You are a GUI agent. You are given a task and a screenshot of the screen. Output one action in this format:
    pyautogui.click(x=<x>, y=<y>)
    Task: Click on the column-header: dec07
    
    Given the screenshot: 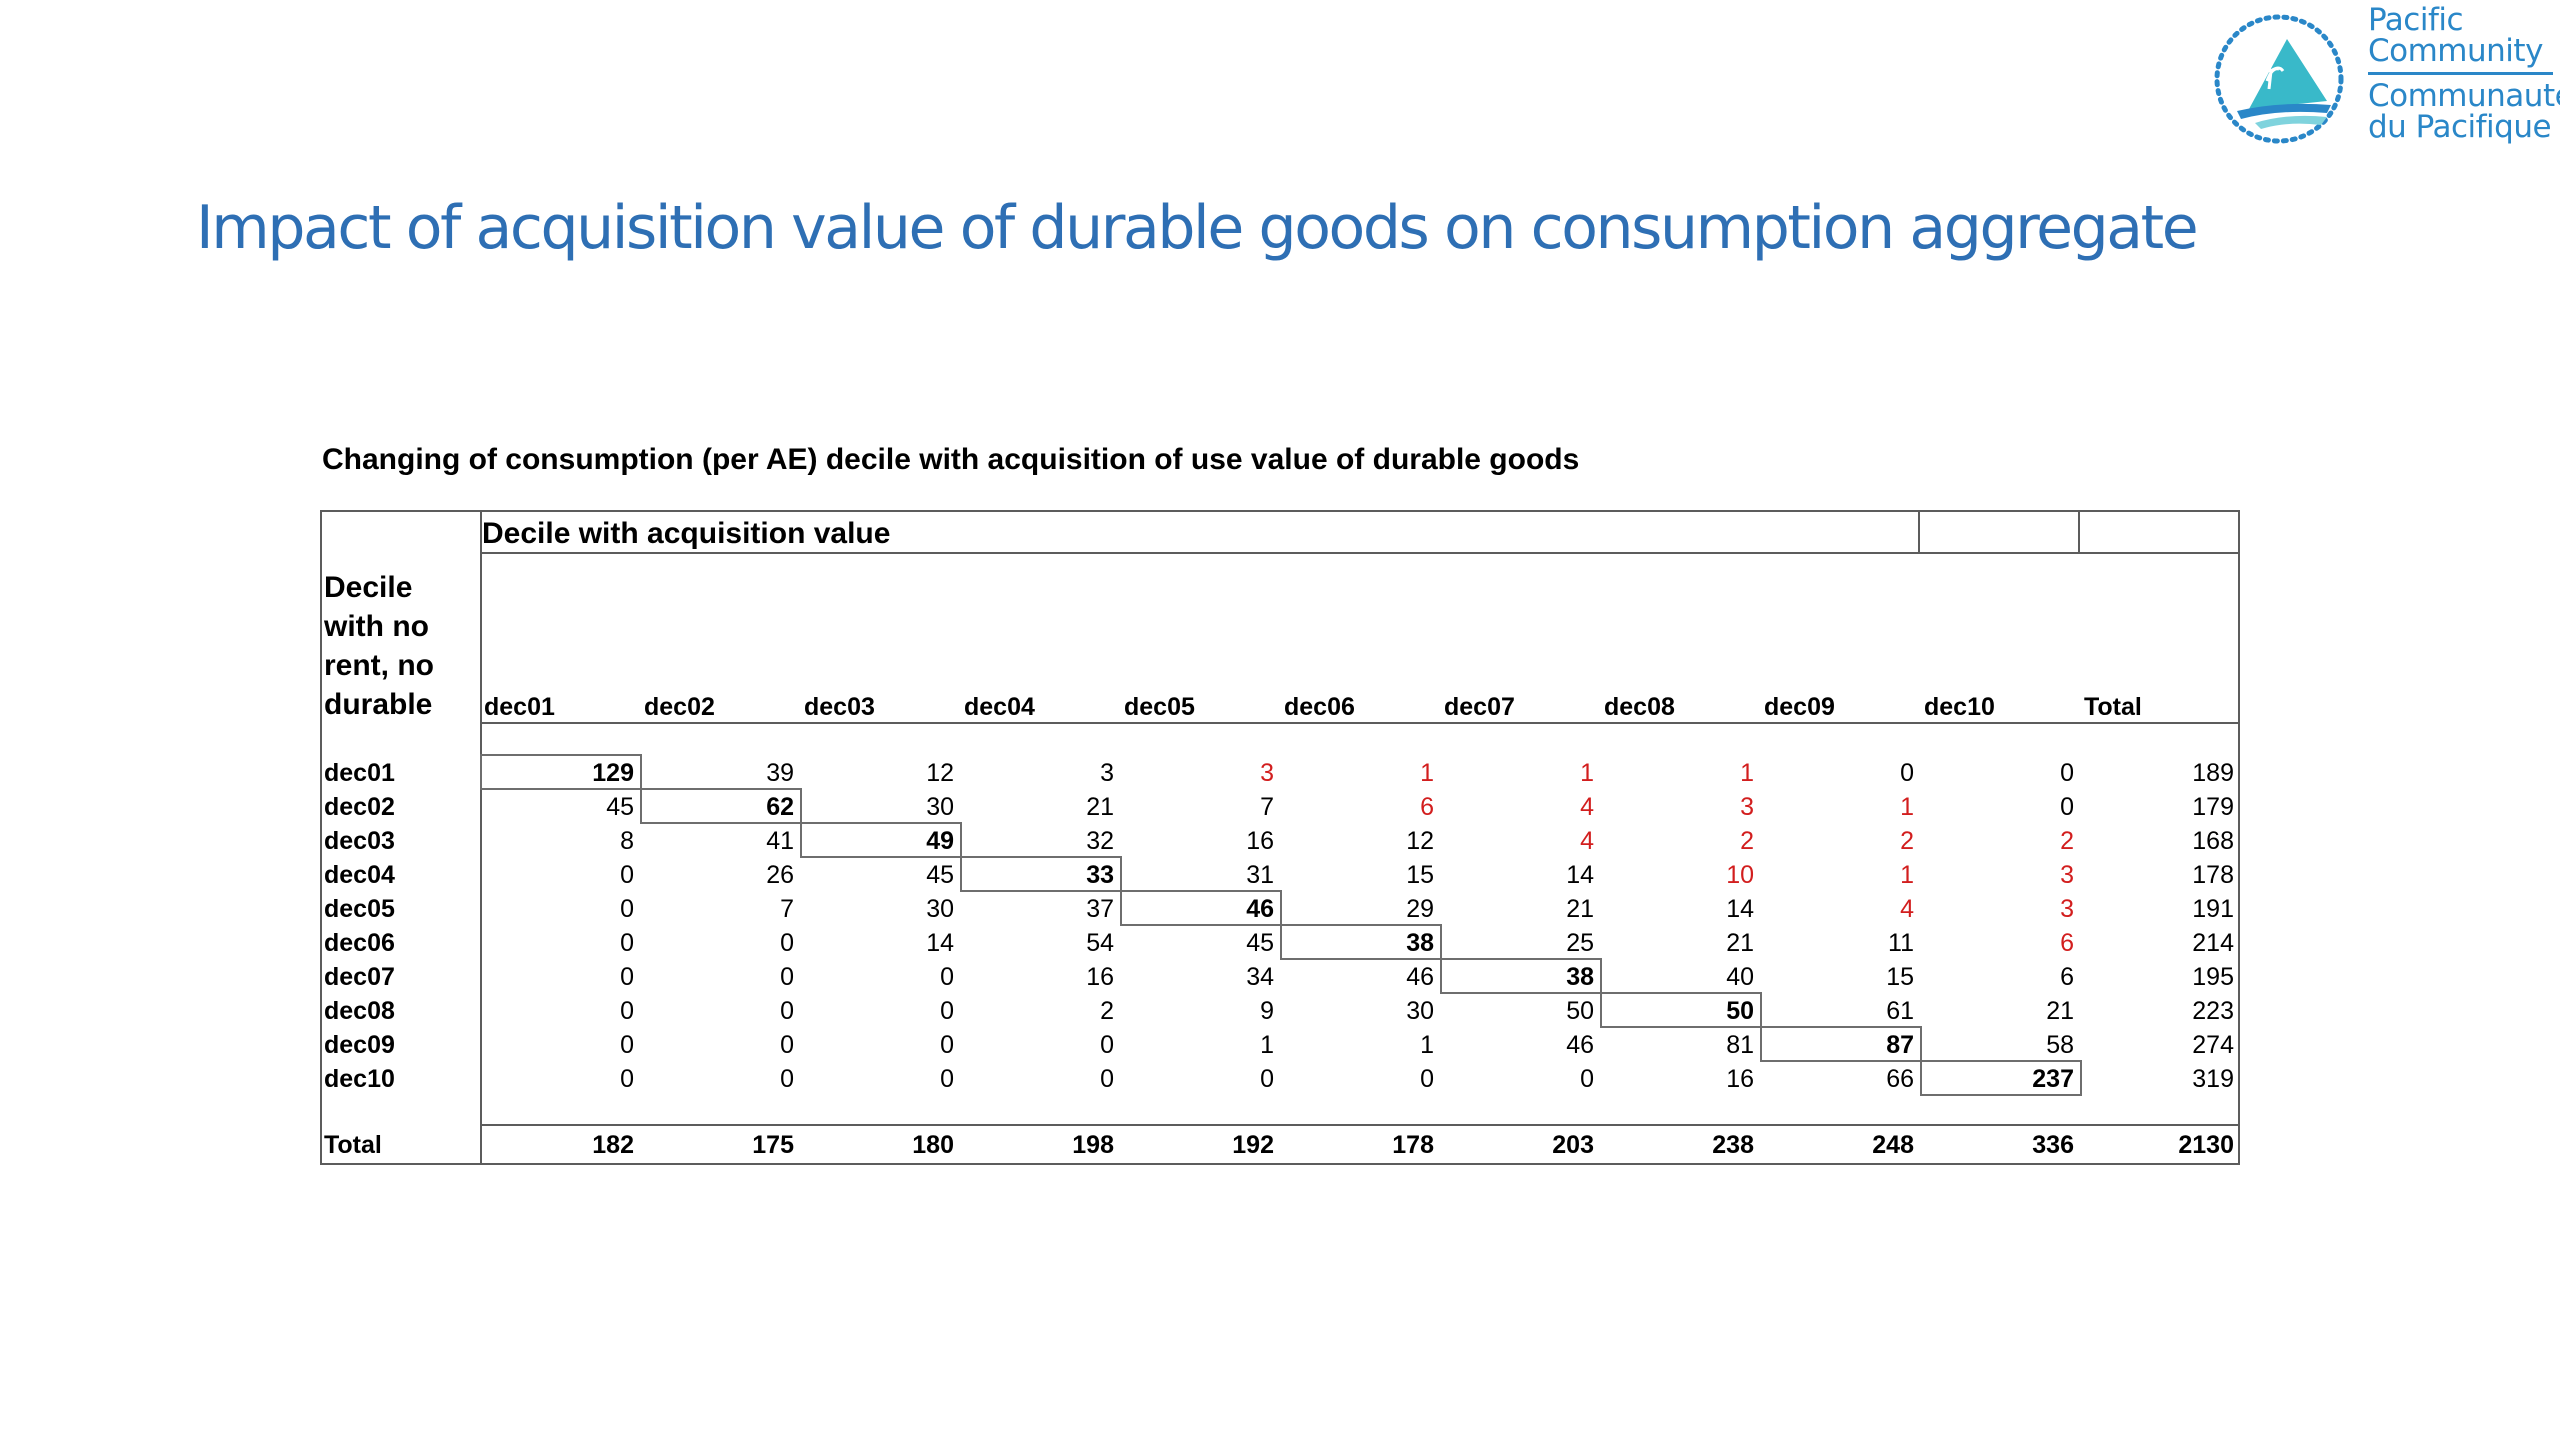 What is the action you would take?
    pyautogui.click(x=1479, y=707)
    